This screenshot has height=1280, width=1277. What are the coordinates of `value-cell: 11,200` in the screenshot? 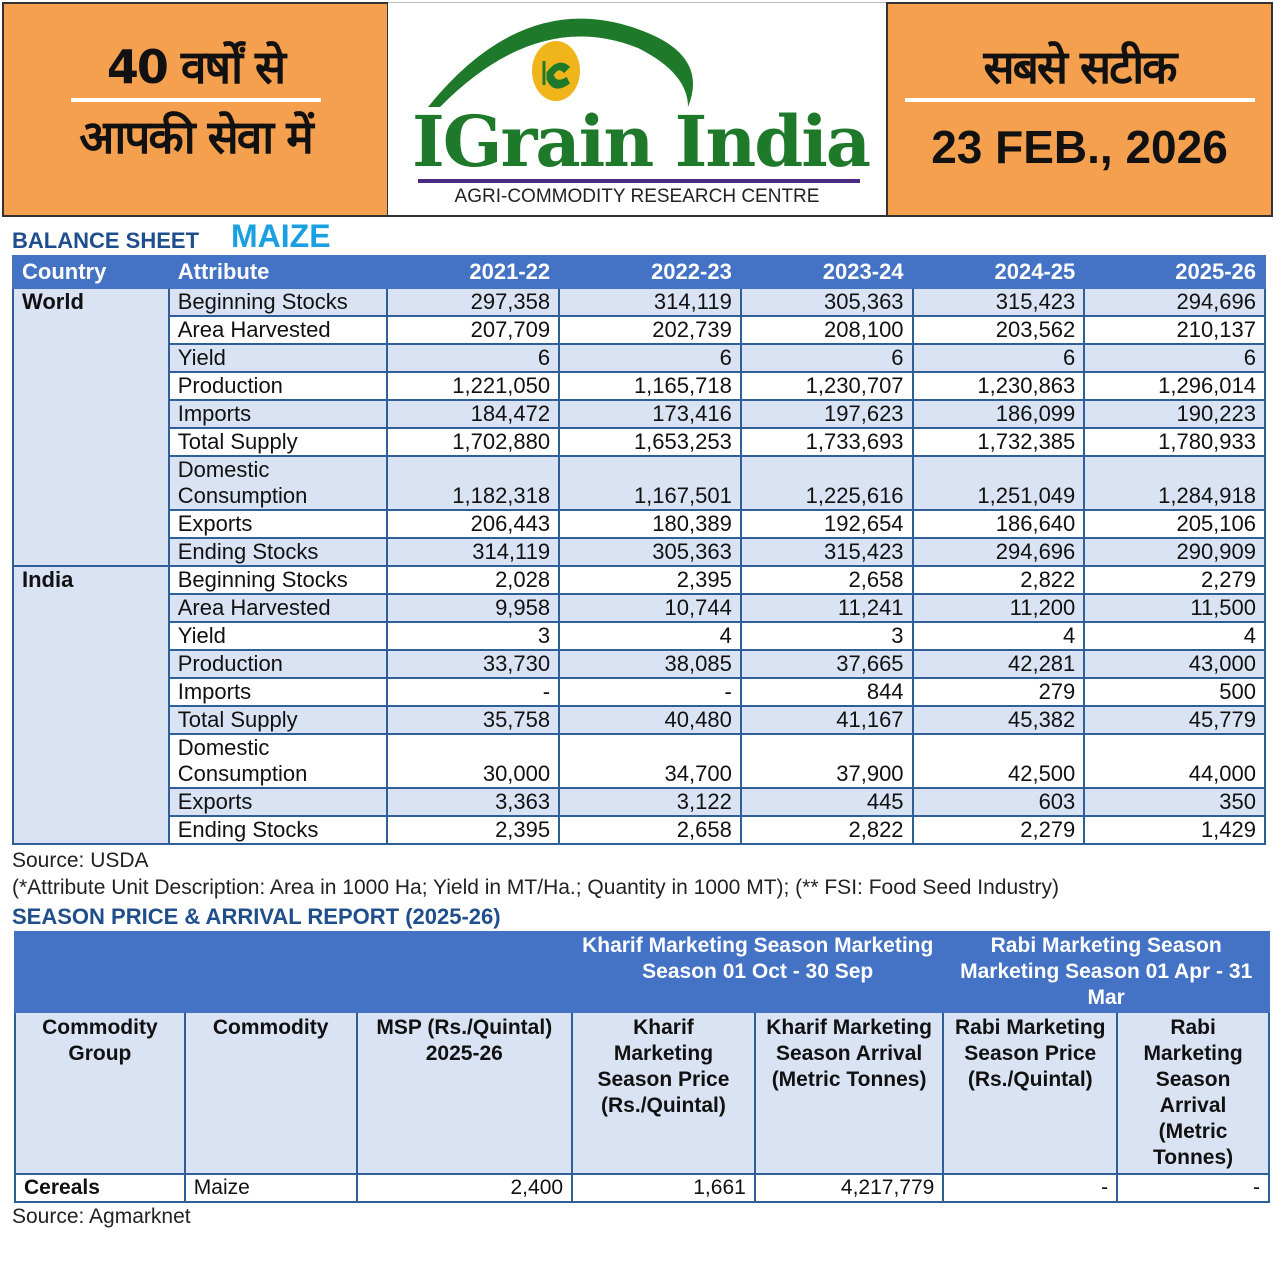 It's located at (998, 608).